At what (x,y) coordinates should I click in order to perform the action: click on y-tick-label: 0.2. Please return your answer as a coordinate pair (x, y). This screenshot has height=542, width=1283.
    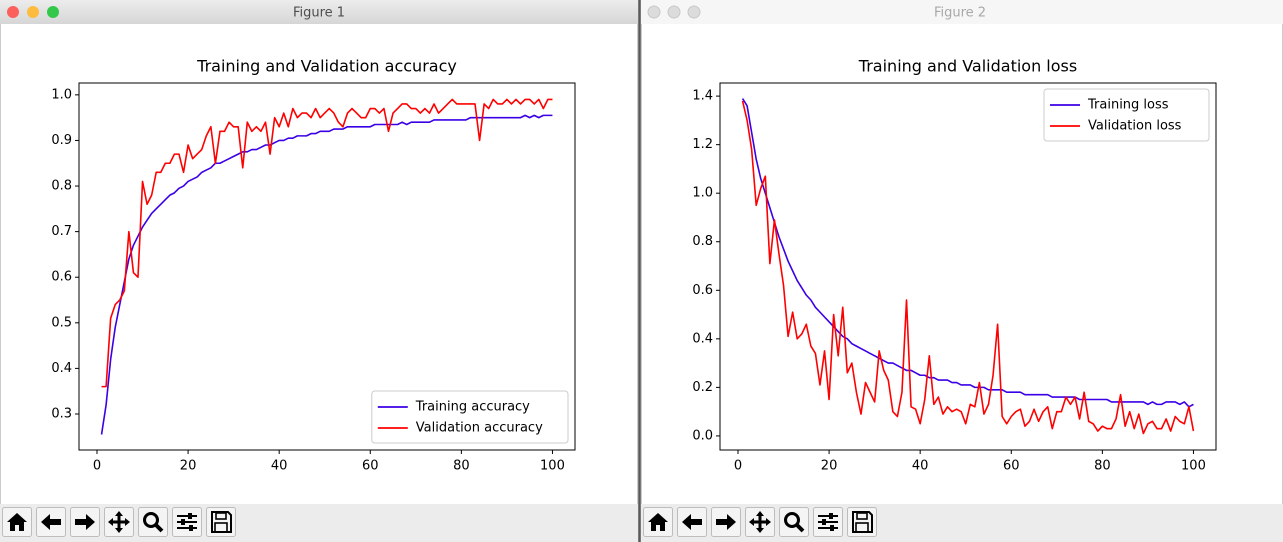
    Looking at the image, I should click on (702, 387).